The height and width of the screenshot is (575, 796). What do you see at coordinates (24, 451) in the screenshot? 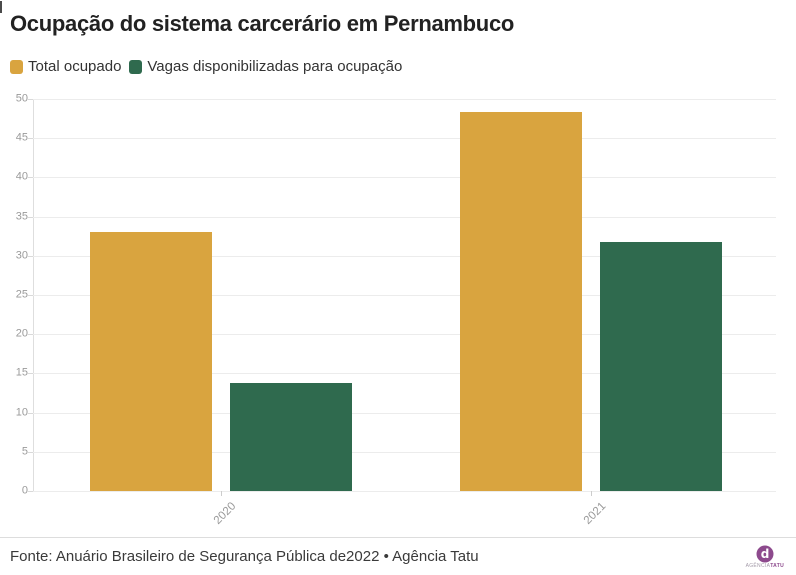
I see `y-tick-label: 5` at bounding box center [24, 451].